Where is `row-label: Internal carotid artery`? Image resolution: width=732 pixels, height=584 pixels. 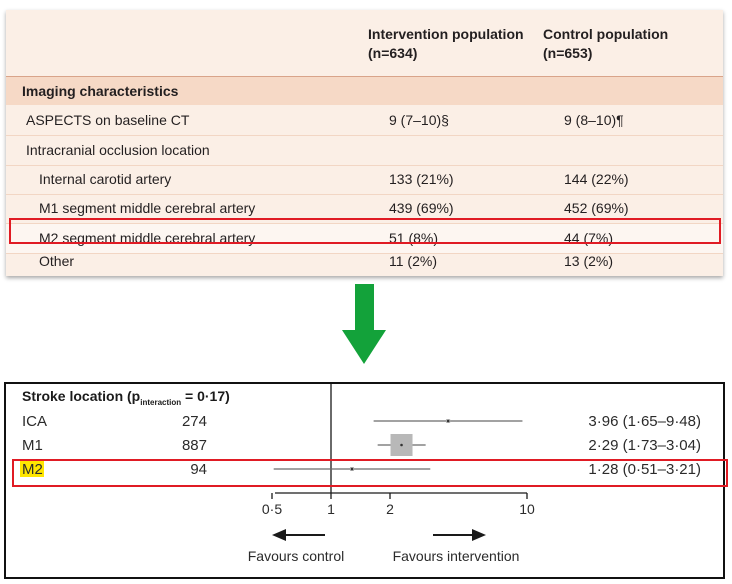
row-label: Internal carotid artery is located at coordinates (105, 179).